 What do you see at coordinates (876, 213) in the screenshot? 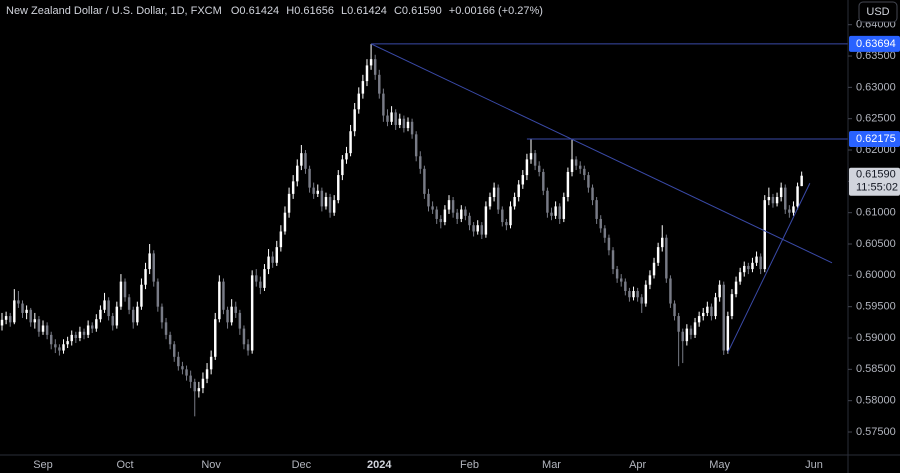
I see `y-tick-label: 0.61000` at bounding box center [876, 213].